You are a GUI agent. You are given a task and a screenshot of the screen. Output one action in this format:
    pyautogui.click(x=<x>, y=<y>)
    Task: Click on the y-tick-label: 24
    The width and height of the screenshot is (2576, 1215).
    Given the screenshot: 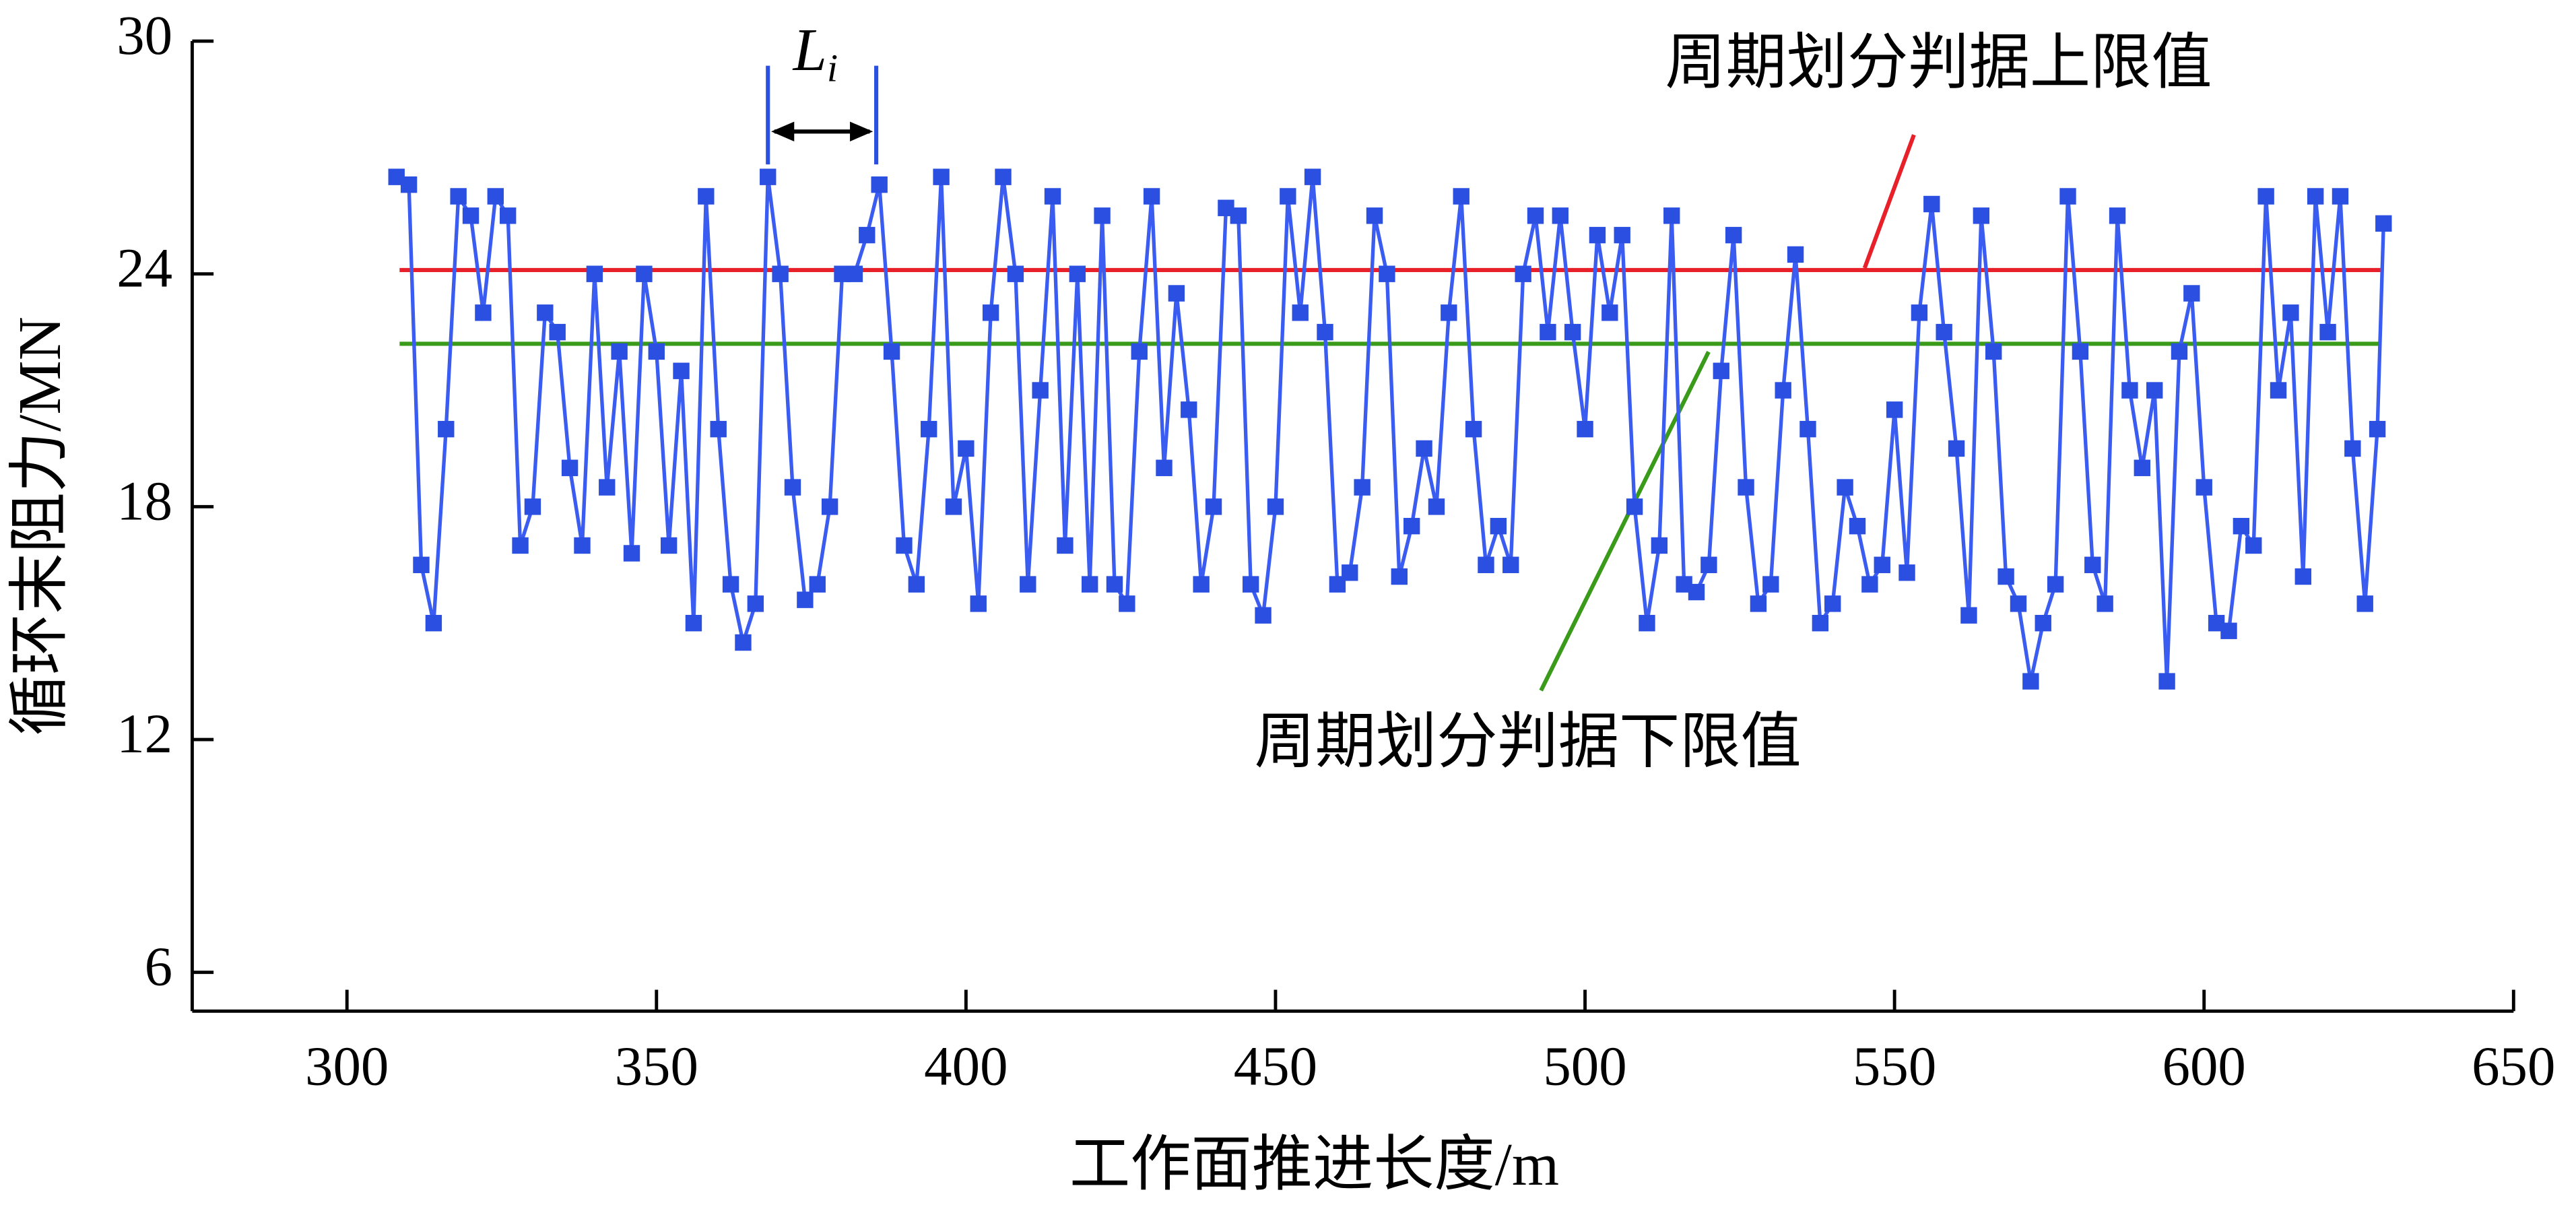 What is the action you would take?
    pyautogui.click(x=144, y=268)
    